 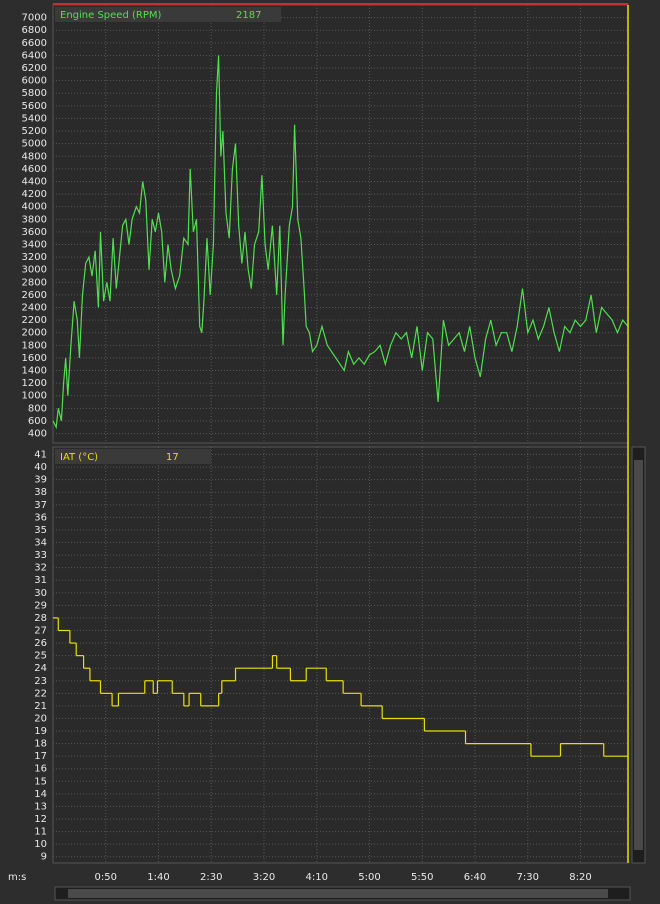 I want to click on y-tick-label: 2200, so click(x=34, y=320).